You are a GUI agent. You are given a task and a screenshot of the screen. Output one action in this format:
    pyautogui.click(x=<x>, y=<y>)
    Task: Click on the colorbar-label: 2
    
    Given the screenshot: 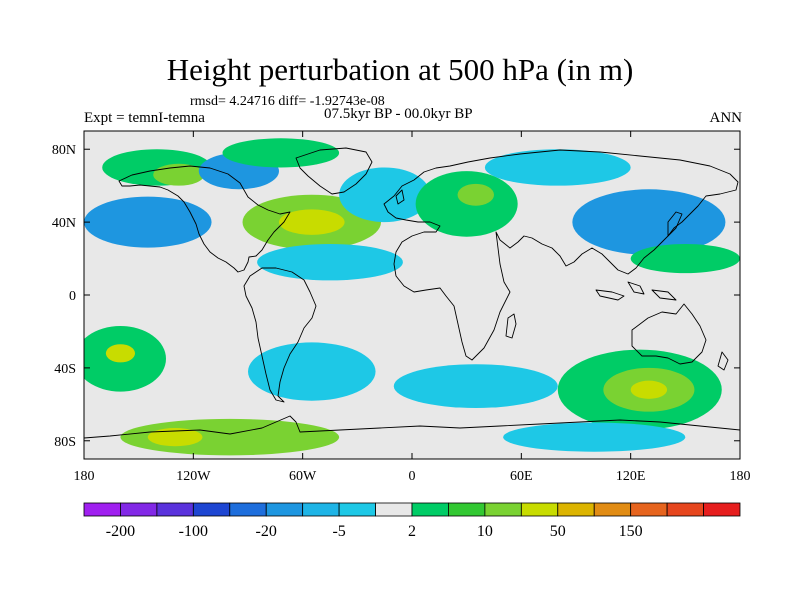 What is the action you would take?
    pyautogui.click(x=412, y=531)
    